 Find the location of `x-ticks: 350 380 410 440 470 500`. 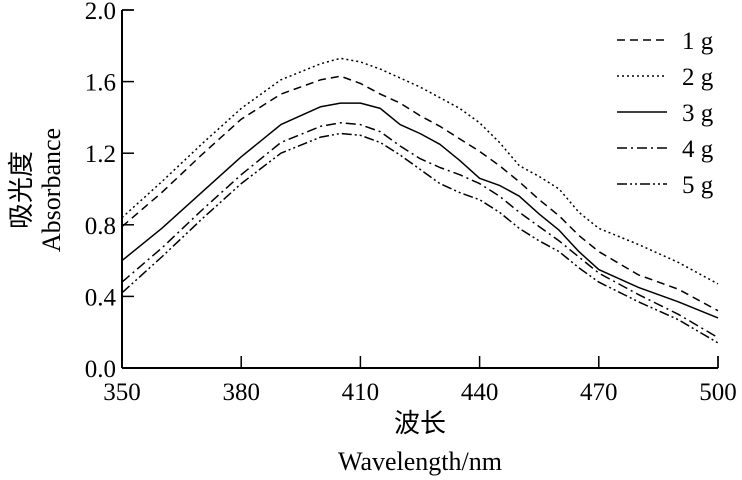

x-ticks: 350 380 410 440 470 500 is located at coordinates (420, 381).